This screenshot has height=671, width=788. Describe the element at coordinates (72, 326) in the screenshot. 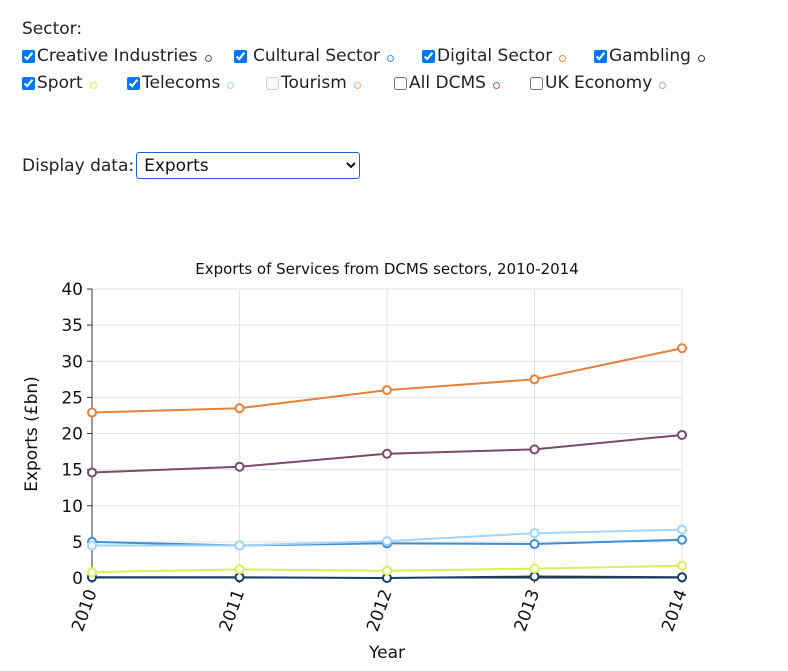

I see `y-tick-label: 35` at that location.